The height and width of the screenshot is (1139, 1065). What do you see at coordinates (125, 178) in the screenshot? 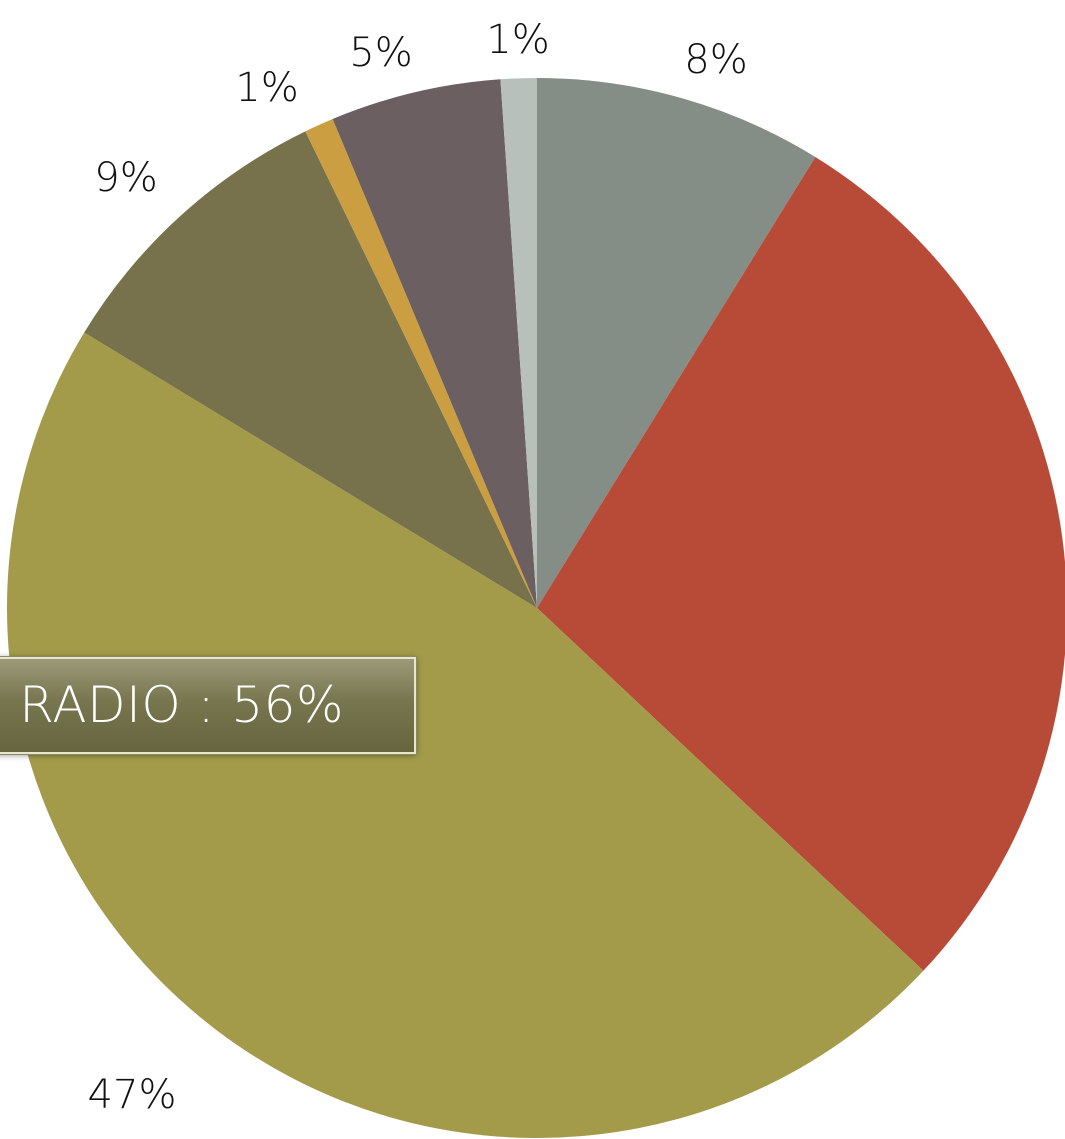
I see `slice-label: 9%` at bounding box center [125, 178].